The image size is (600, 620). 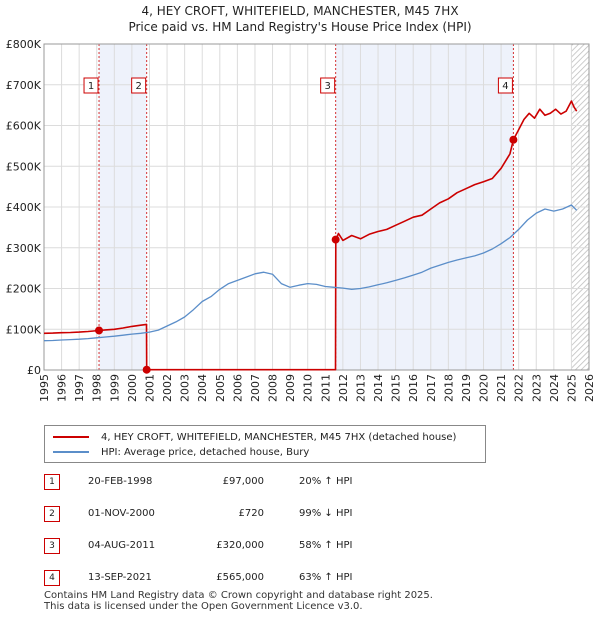 What do you see at coordinates (325, 388) in the screenshot?
I see `x-tick-label: 2011` at bounding box center [325, 388].